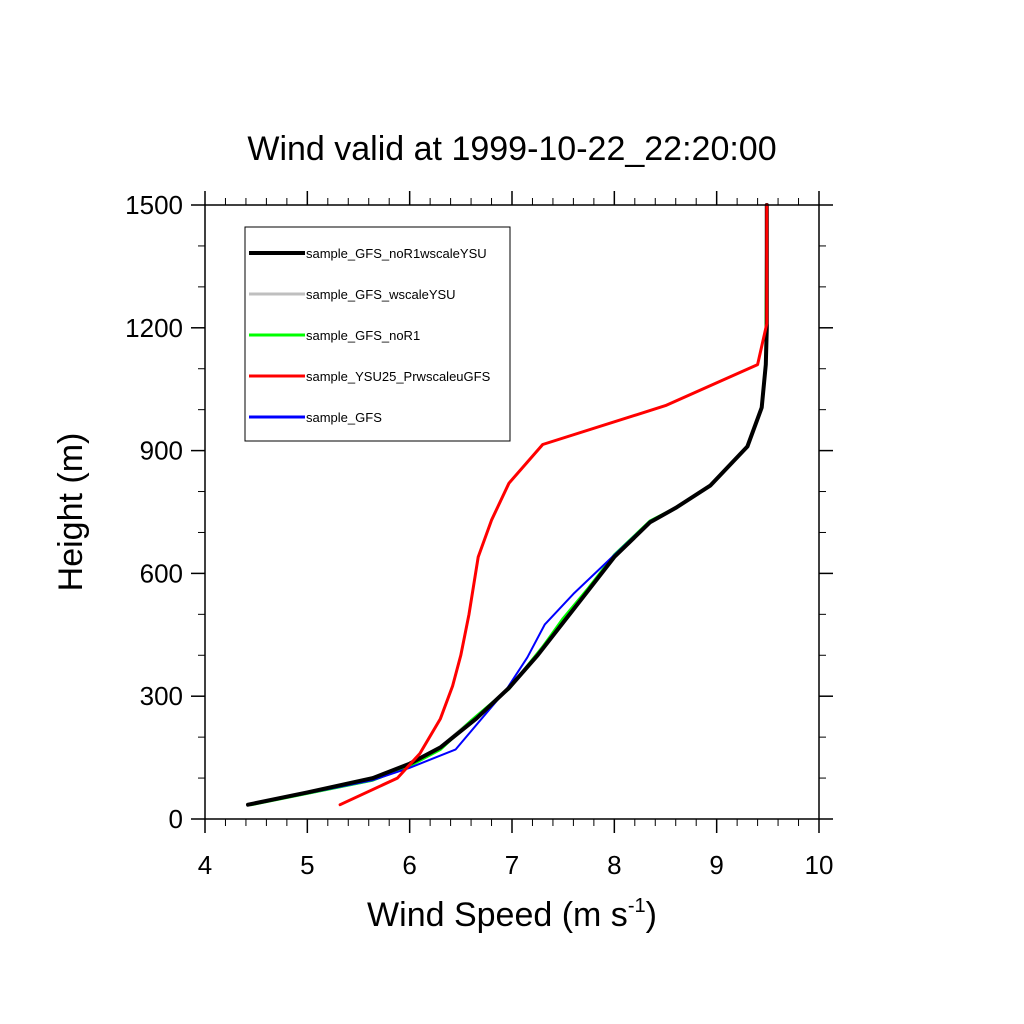  What do you see at coordinates (819, 865) in the screenshot?
I see `x-tick-label: 10` at bounding box center [819, 865].